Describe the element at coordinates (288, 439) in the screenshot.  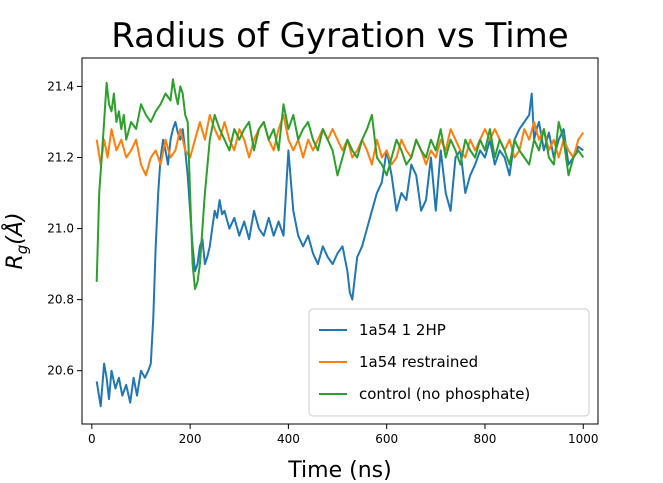
I see `x-tick-label: 400` at that location.